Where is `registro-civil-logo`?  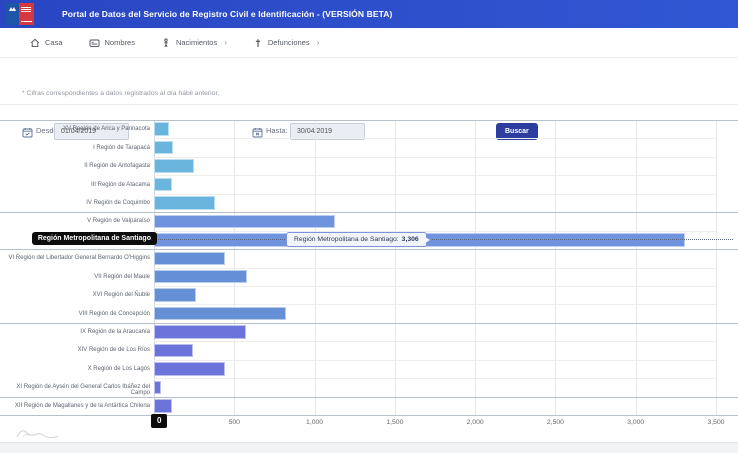
registro-civil-logo is located at coordinates (20, 14).